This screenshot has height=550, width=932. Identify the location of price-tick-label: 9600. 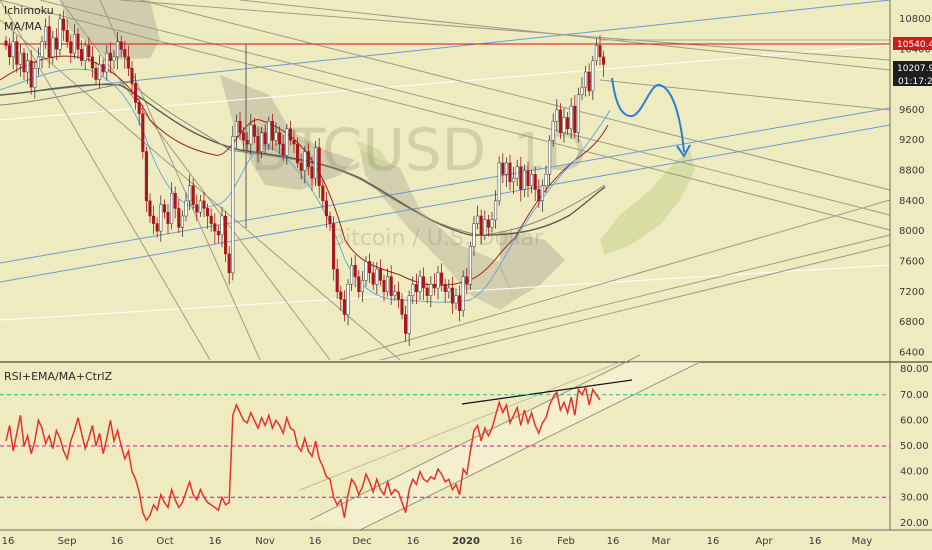
(911, 110).